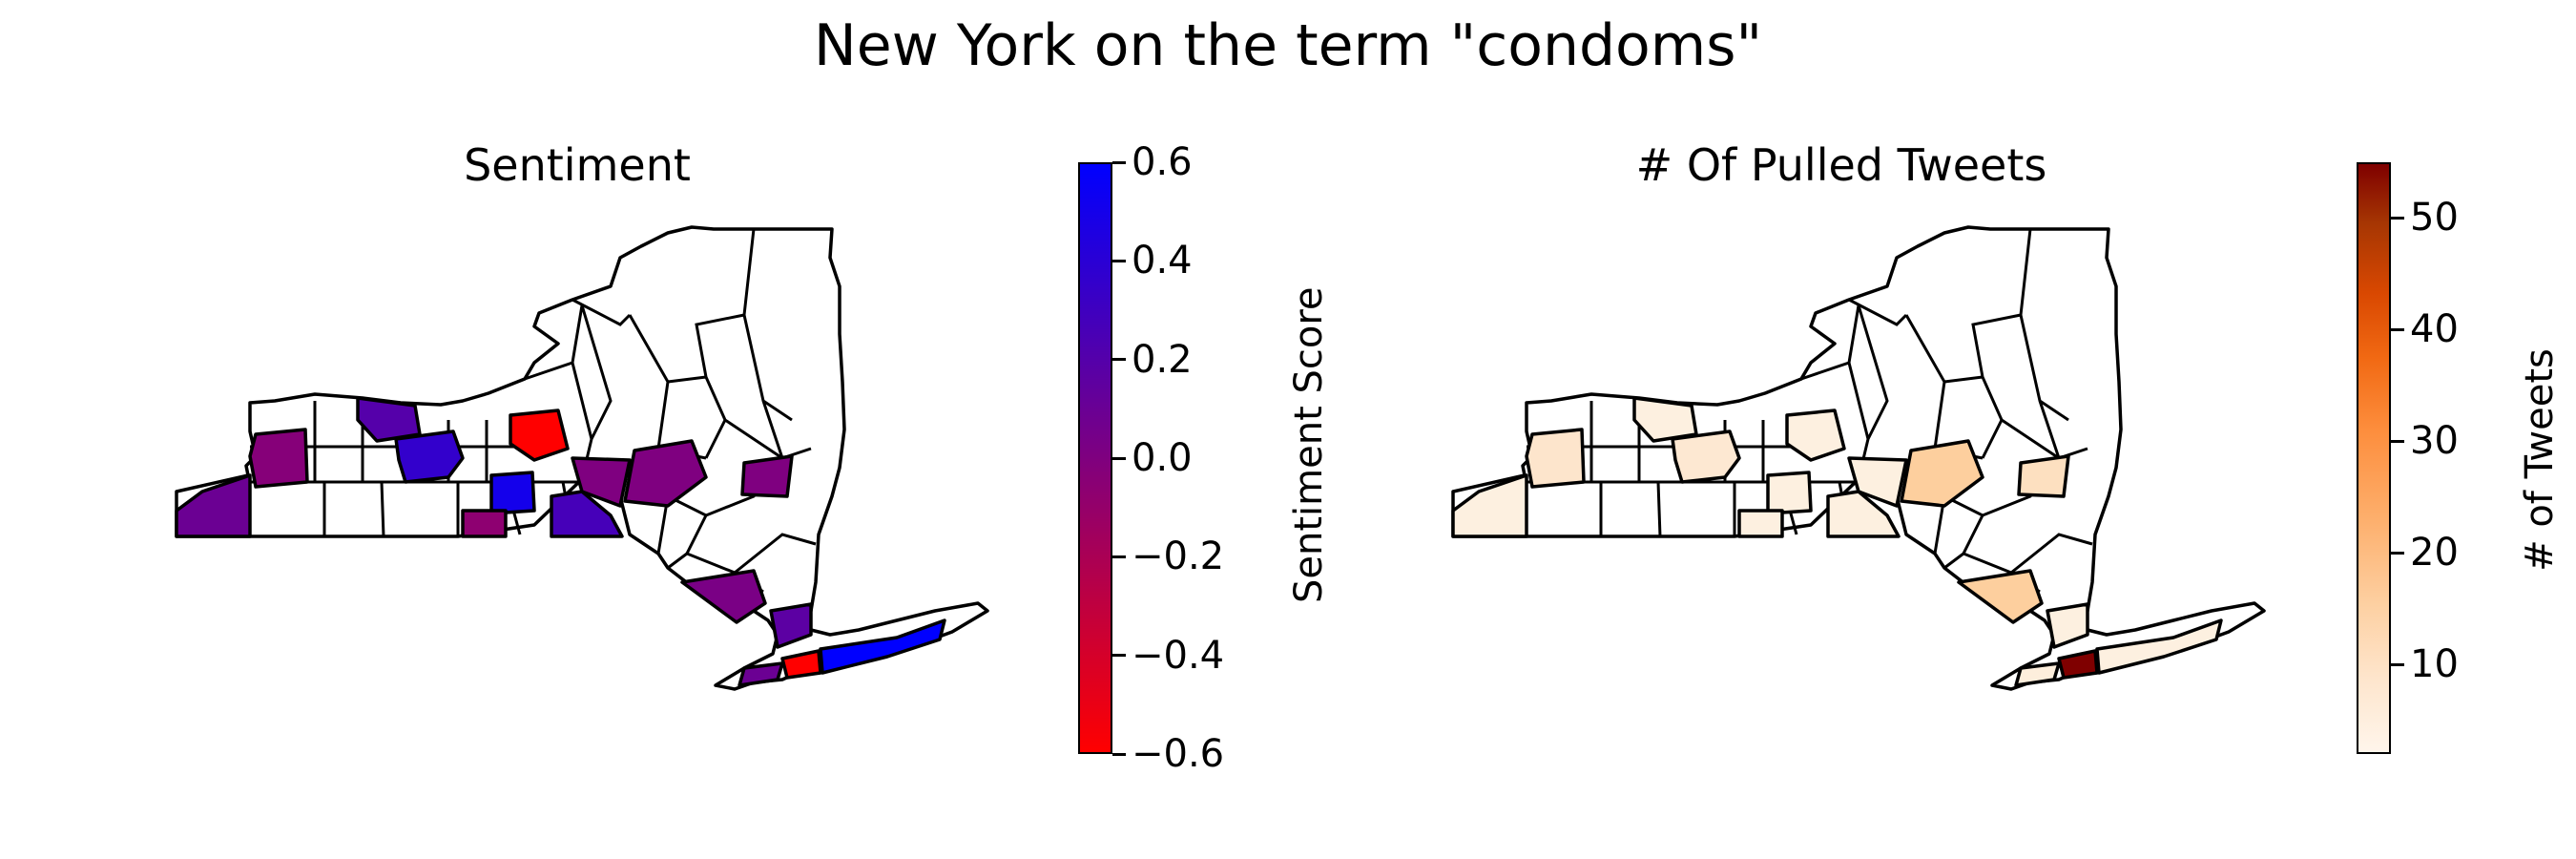  I want to click on sentiment-colorbar-tick-label: 0.0, so click(1162, 458).